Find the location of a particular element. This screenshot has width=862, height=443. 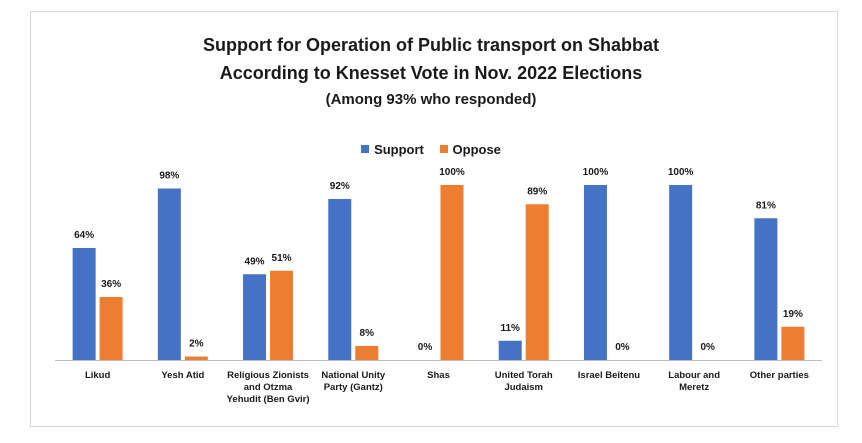

category-label-8: Other parties is located at coordinates (779, 375).